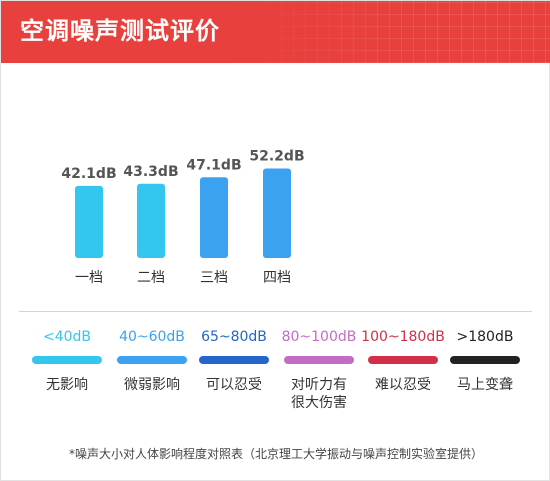 Image resolution: width=550 pixels, height=481 pixels. What do you see at coordinates (67, 337) in the screenshot?
I see `legend-range: <40dB` at bounding box center [67, 337].